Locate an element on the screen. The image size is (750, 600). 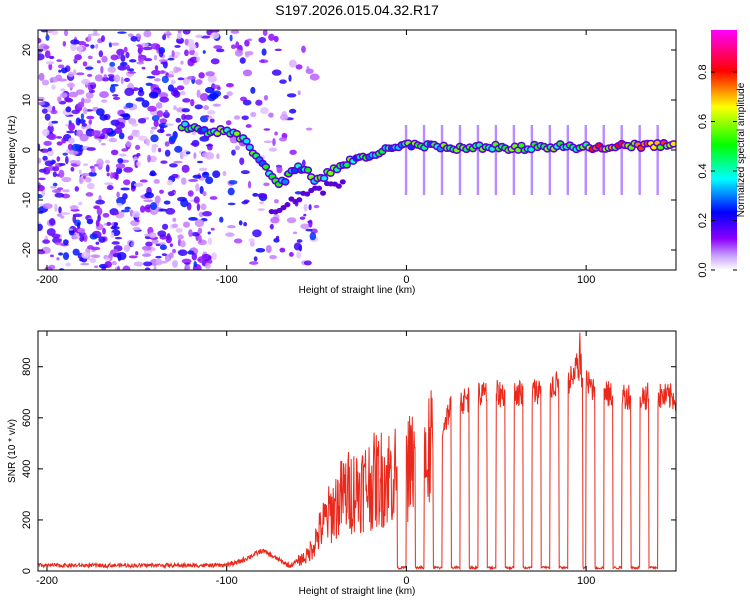
colorbar-tick-label: 0.2 is located at coordinates (703, 220).